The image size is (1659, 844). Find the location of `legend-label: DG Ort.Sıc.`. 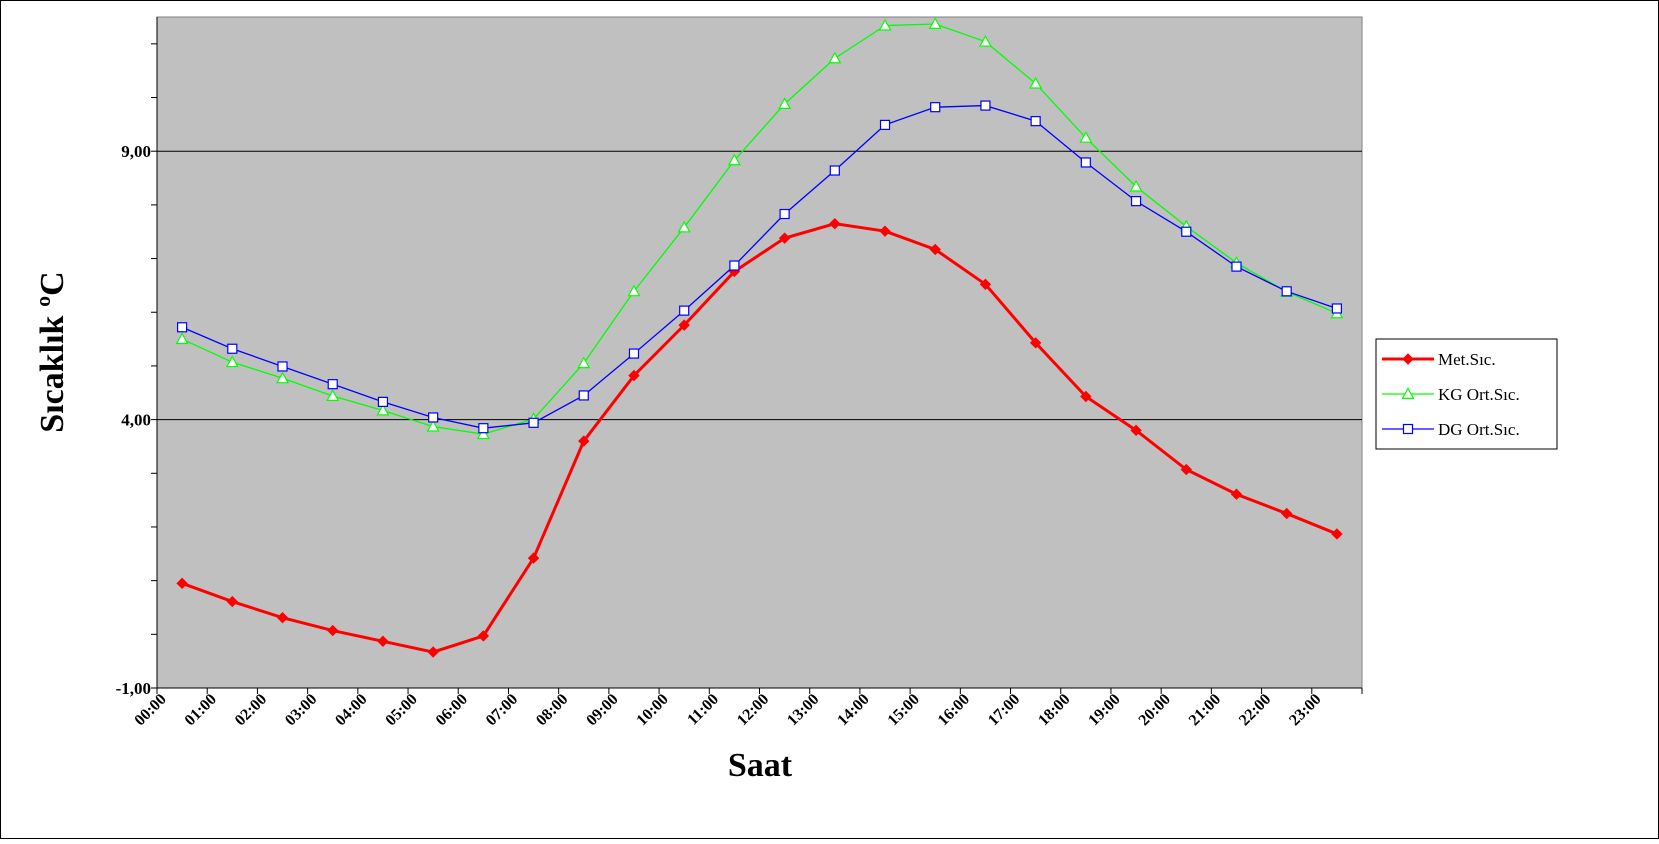

legend-label: DG Ort.Sıc. is located at coordinates (1479, 429).